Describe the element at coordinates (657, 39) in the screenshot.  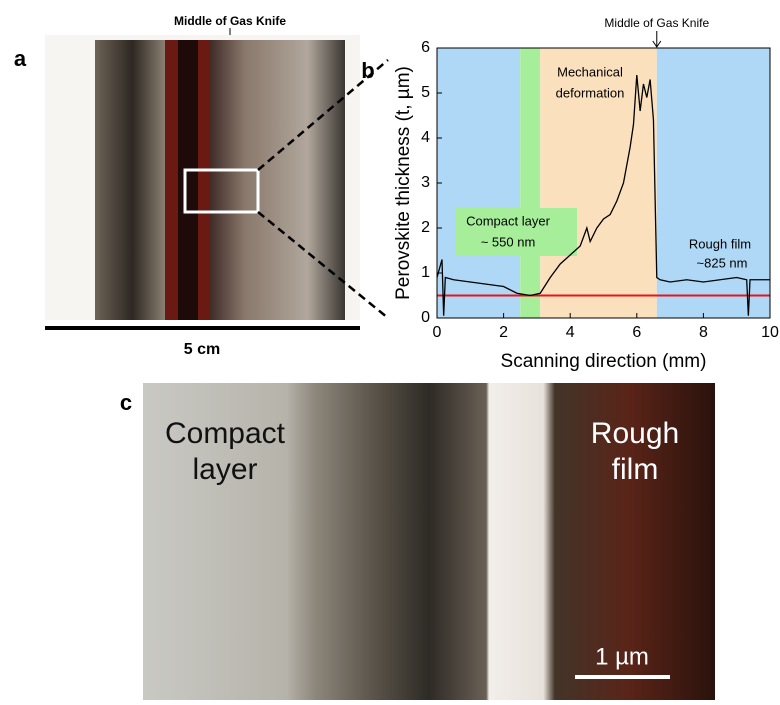
I see `arrow` at that location.